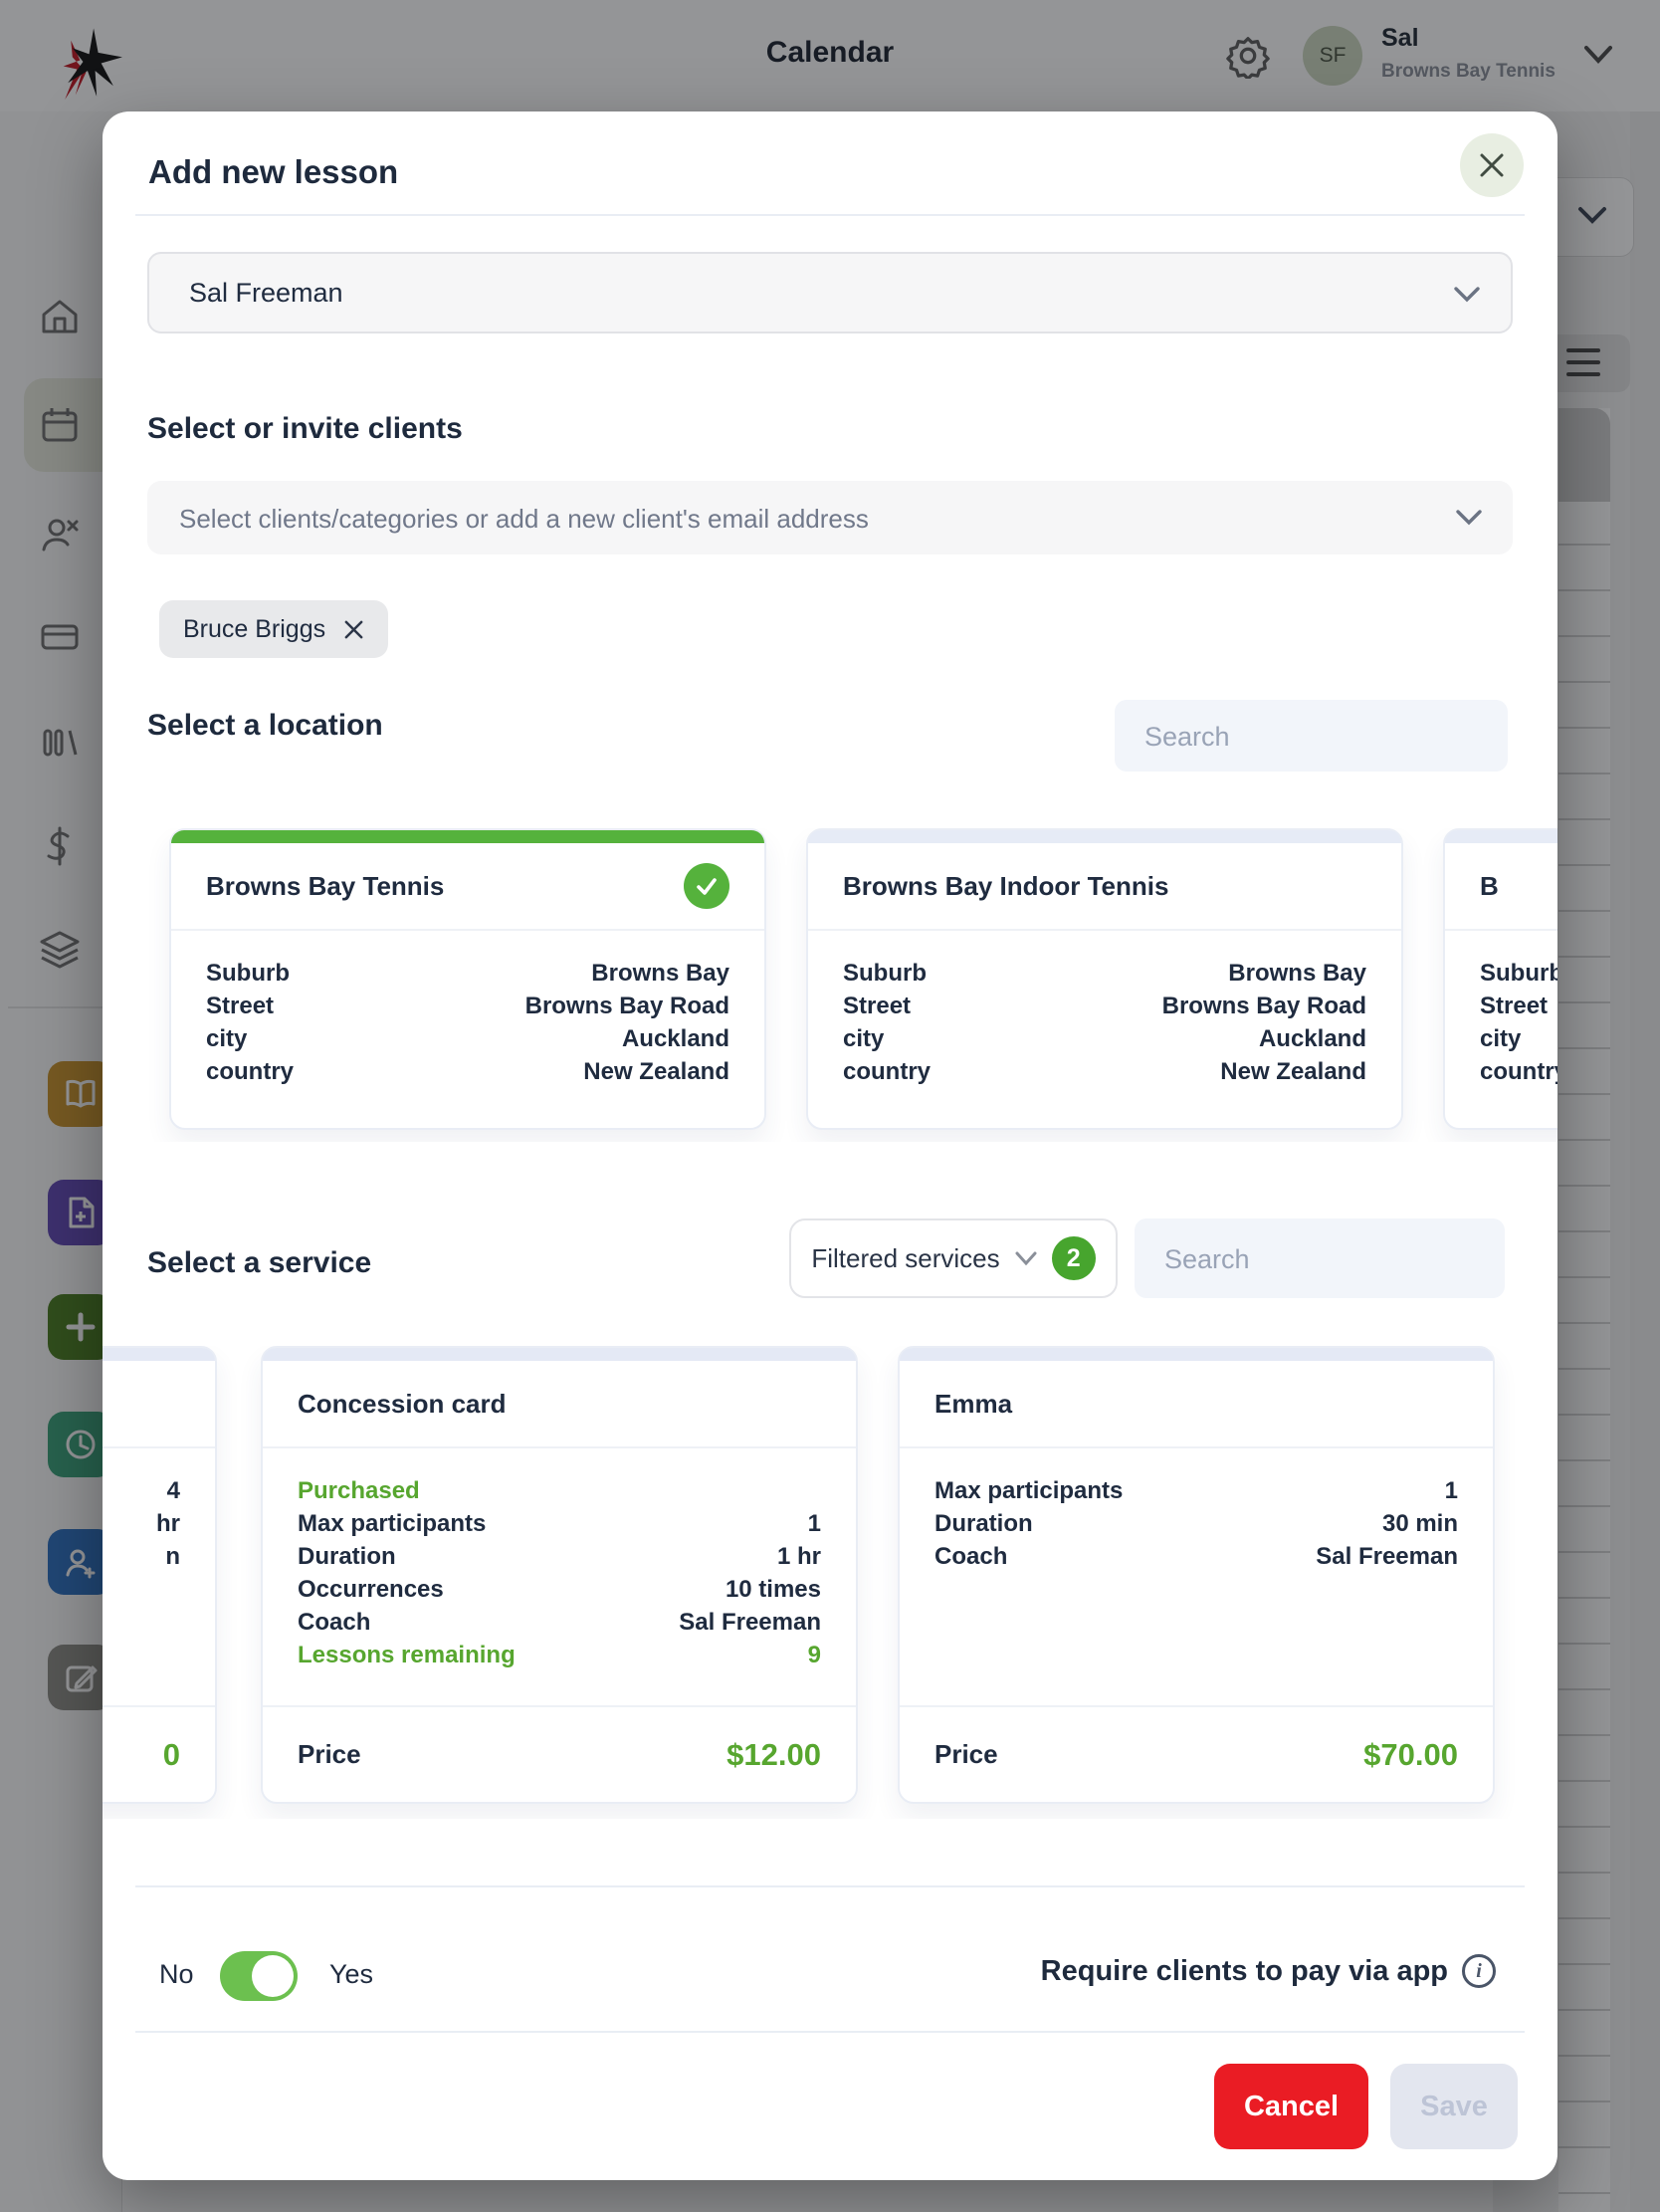 The image size is (1660, 2212). I want to click on selected-check-icon, so click(706, 886).